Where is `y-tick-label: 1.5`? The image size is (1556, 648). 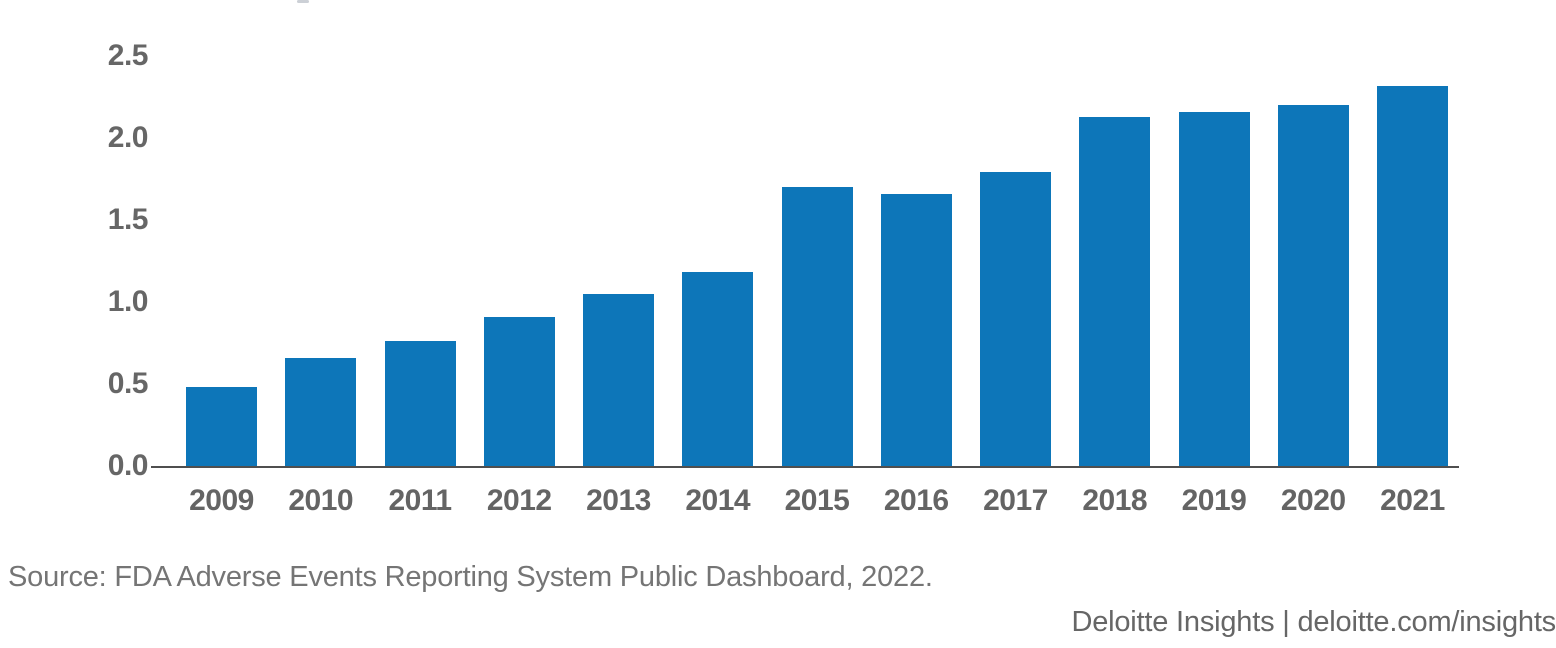
y-tick-label: 1.5 is located at coordinates (128, 219).